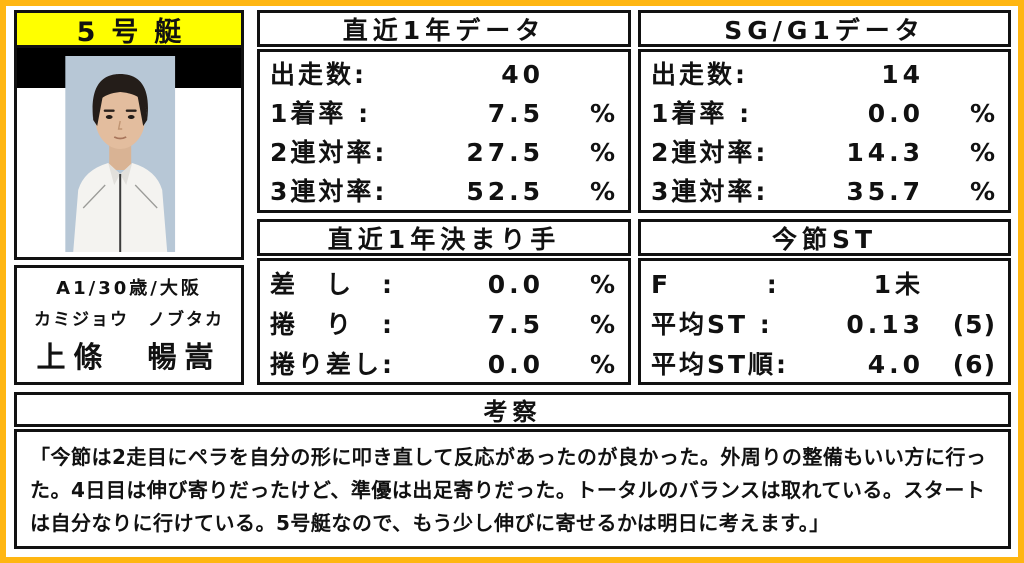  What do you see at coordinates (120, 154) in the screenshot?
I see `racer-photo` at bounding box center [120, 154].